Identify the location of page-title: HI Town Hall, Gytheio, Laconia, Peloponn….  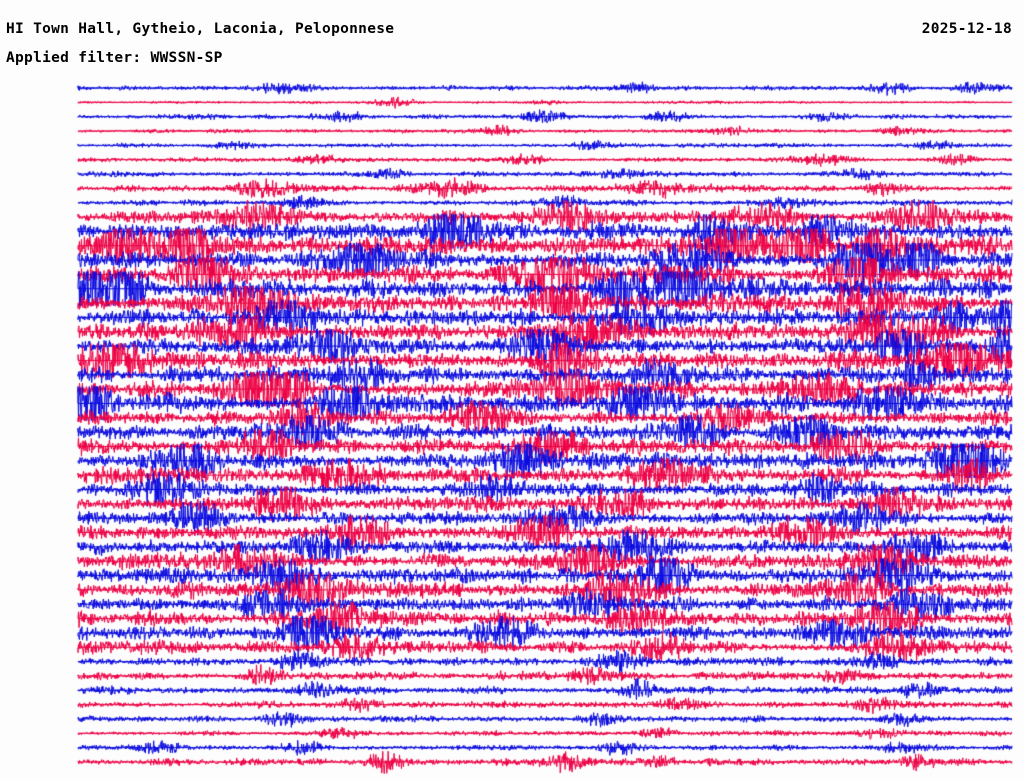
(200, 29).